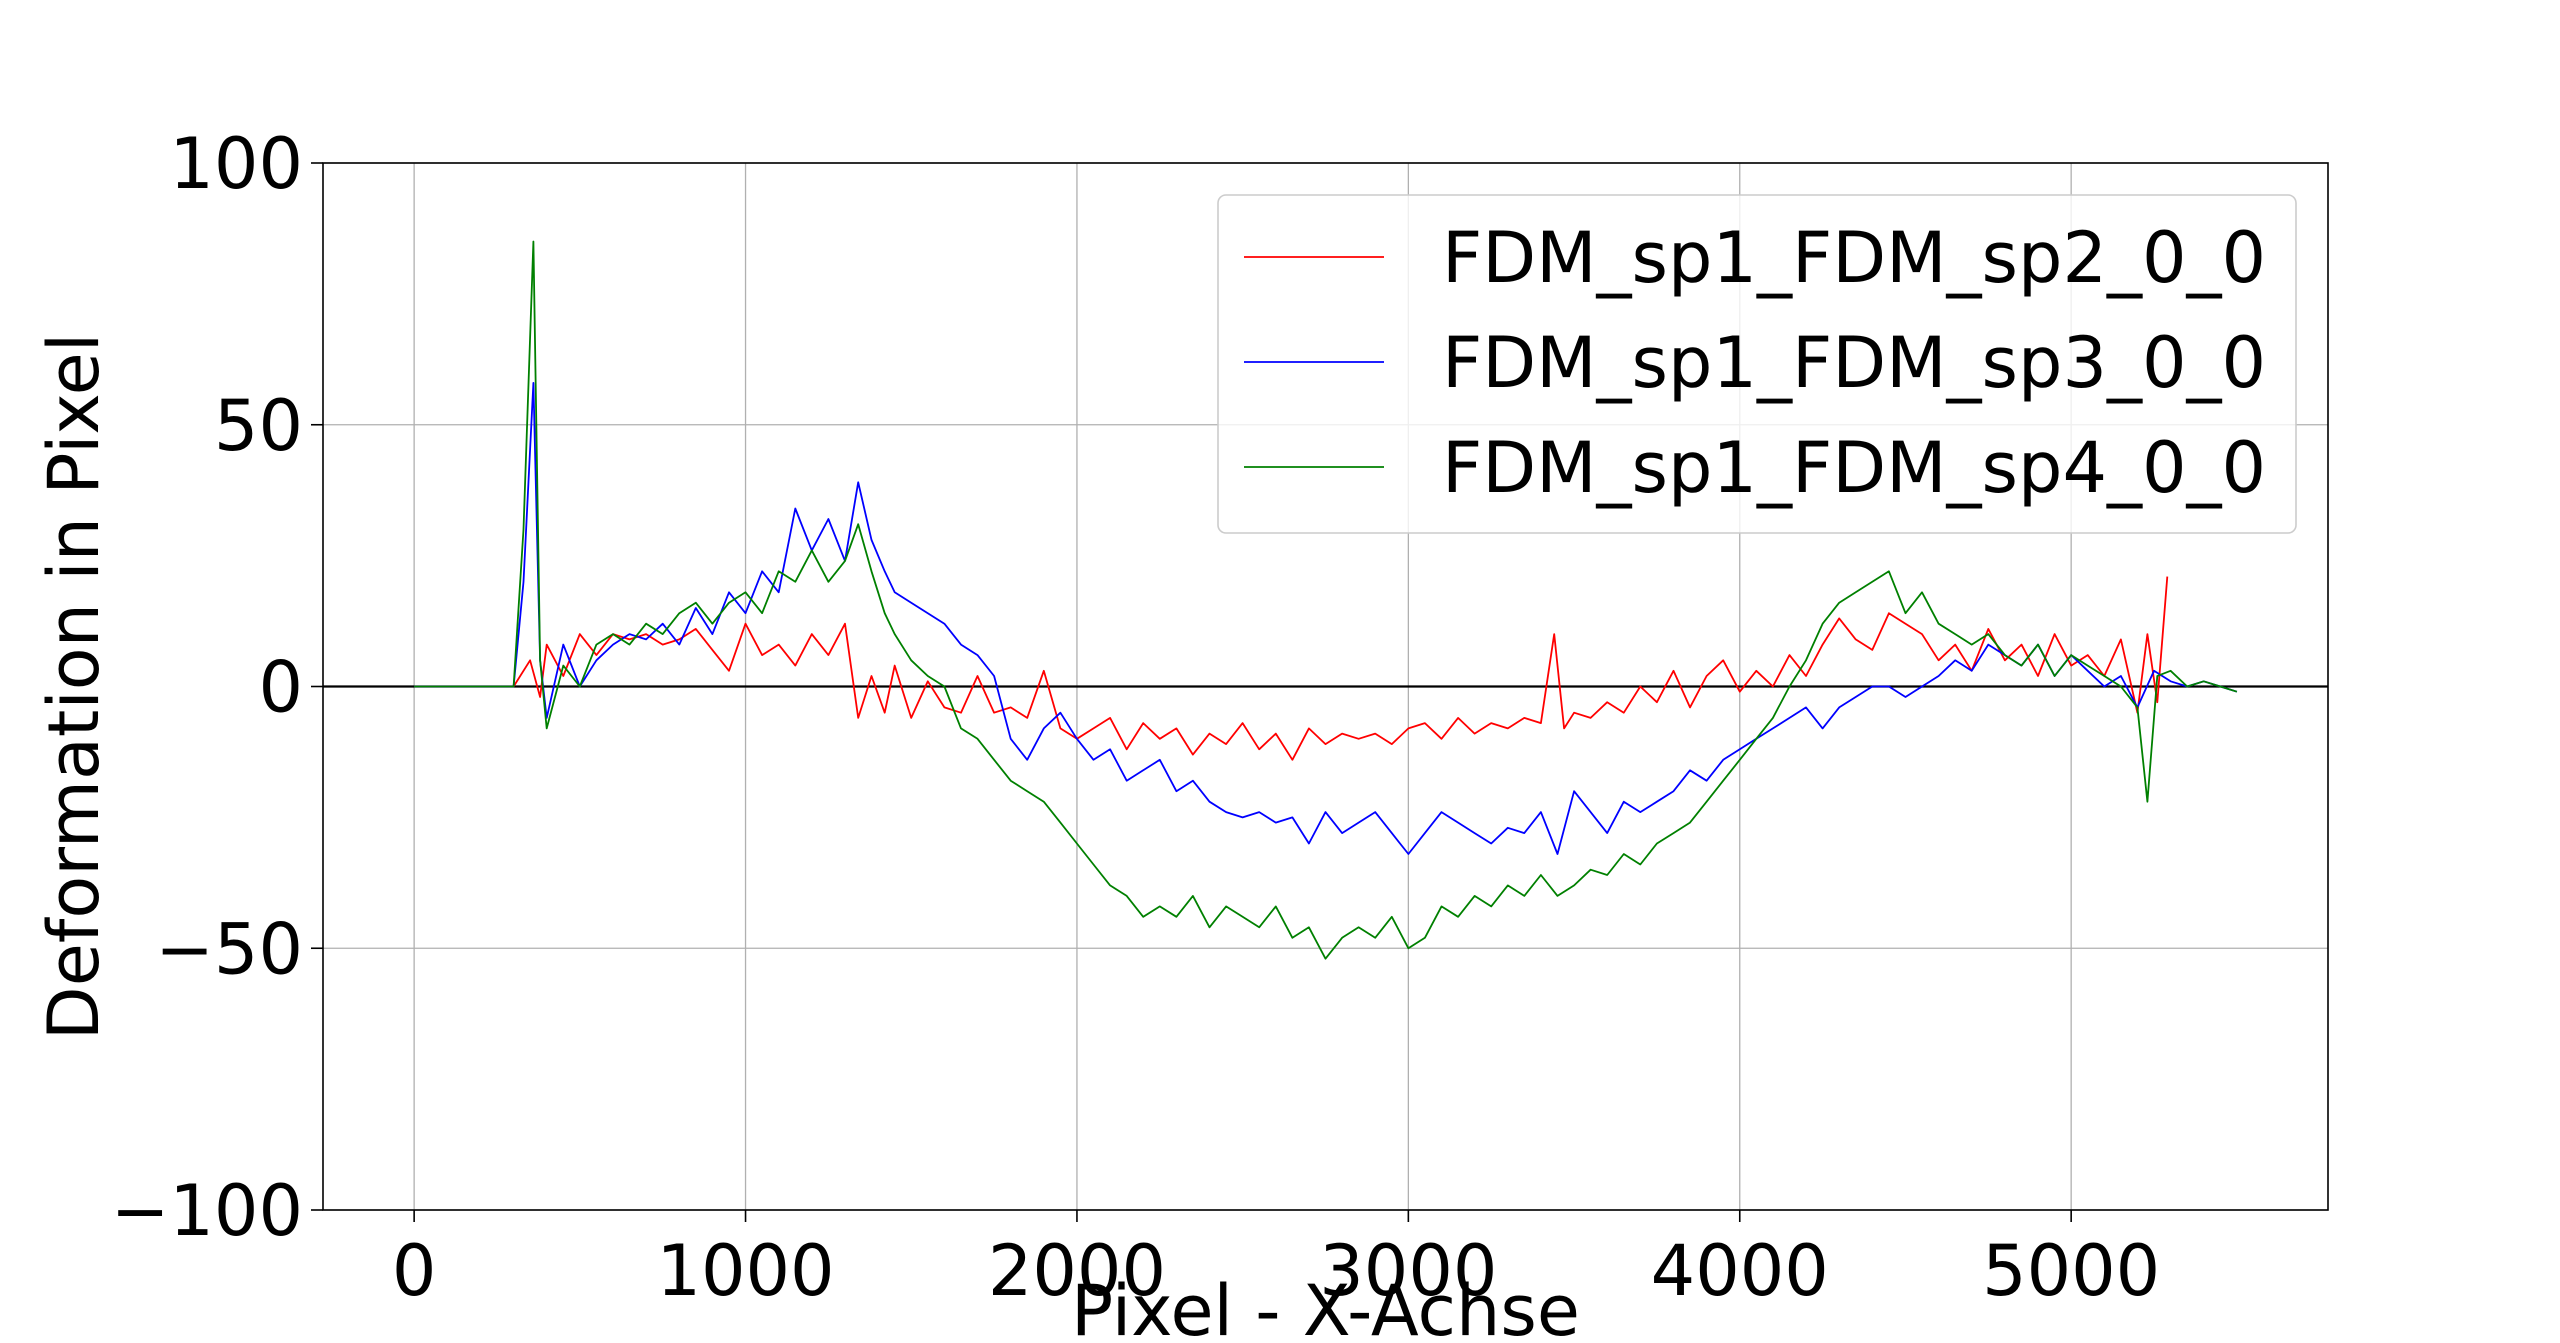 This screenshot has height=1343, width=2560. What do you see at coordinates (74, 686) in the screenshot?
I see `y-axis-label: Deformation in Pixel` at bounding box center [74, 686].